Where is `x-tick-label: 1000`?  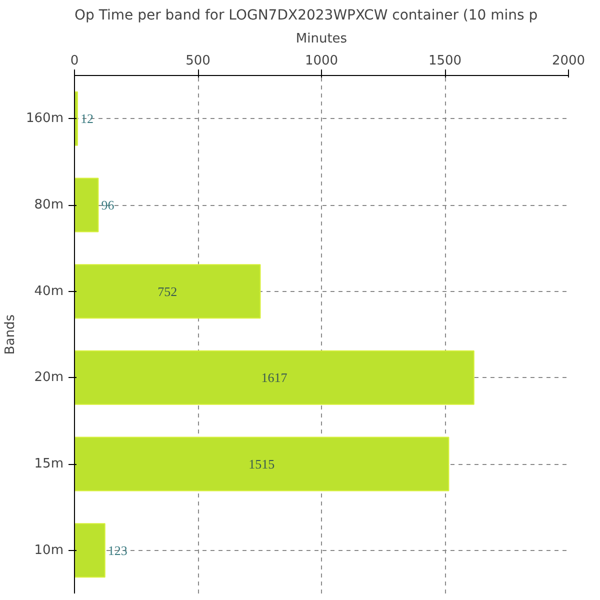 x-tick-label: 1000 is located at coordinates (321, 61).